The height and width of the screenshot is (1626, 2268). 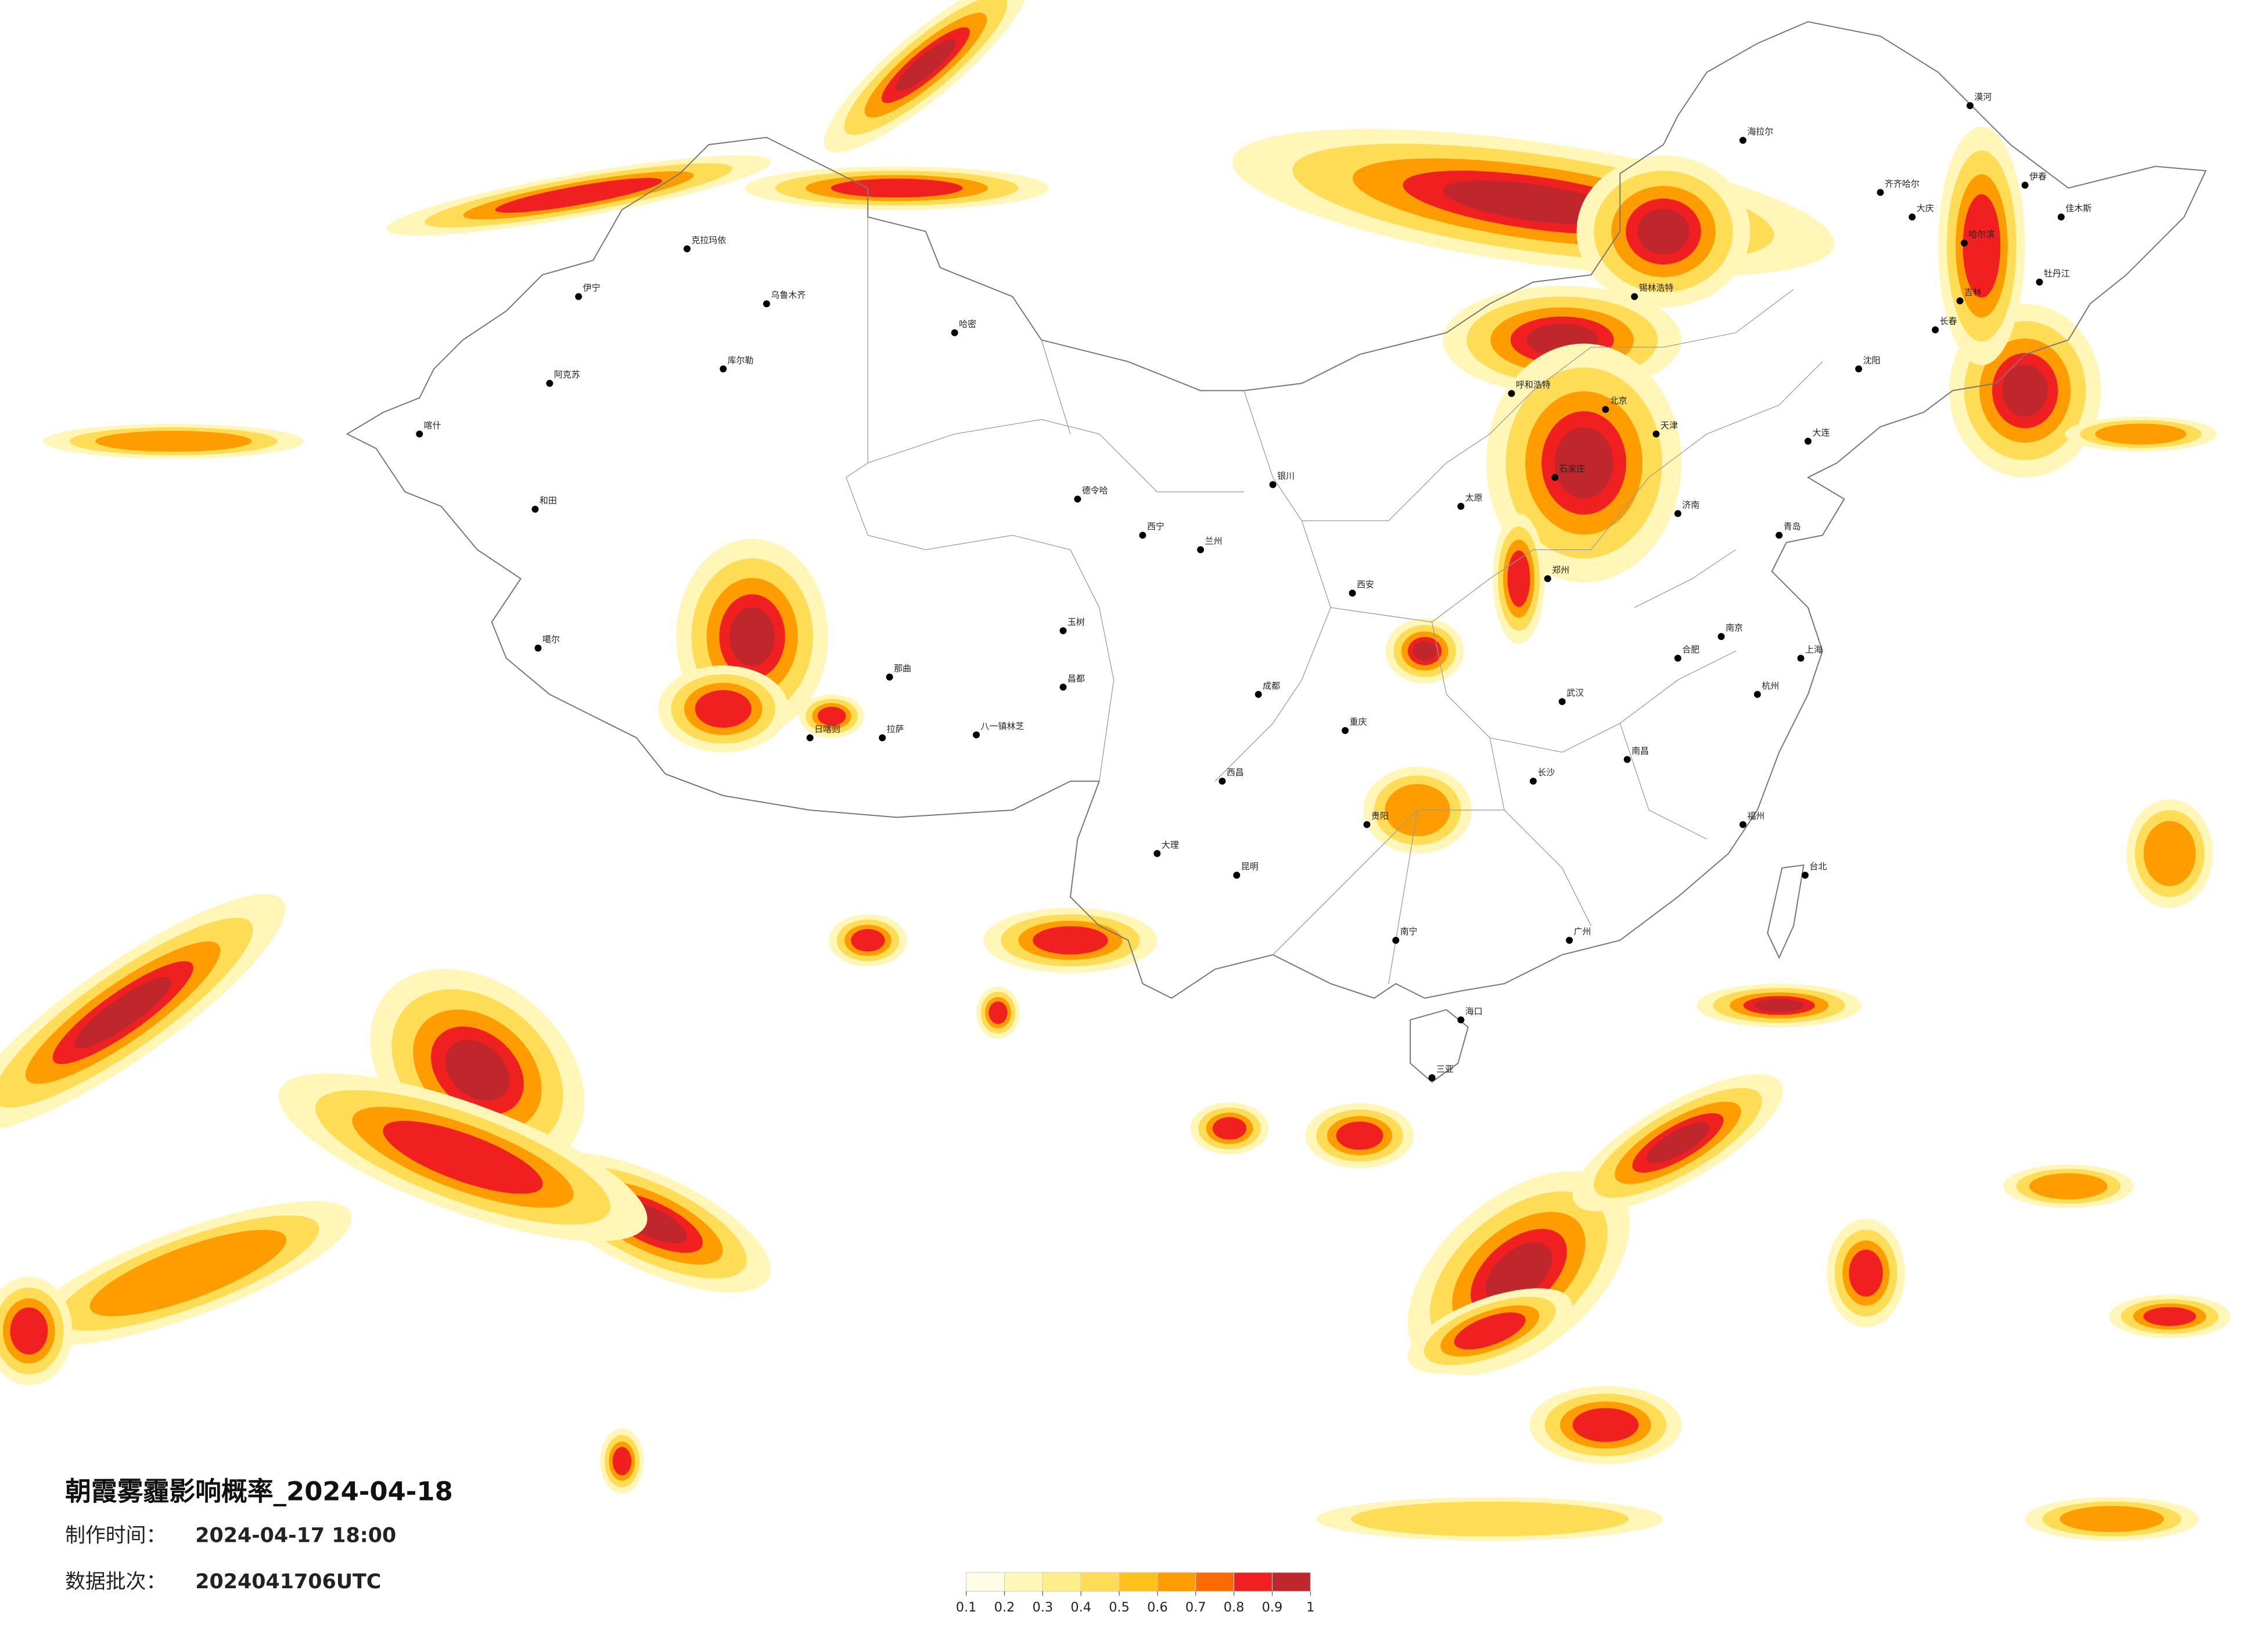 I want to click on city-label: 南昌, so click(x=1640, y=751).